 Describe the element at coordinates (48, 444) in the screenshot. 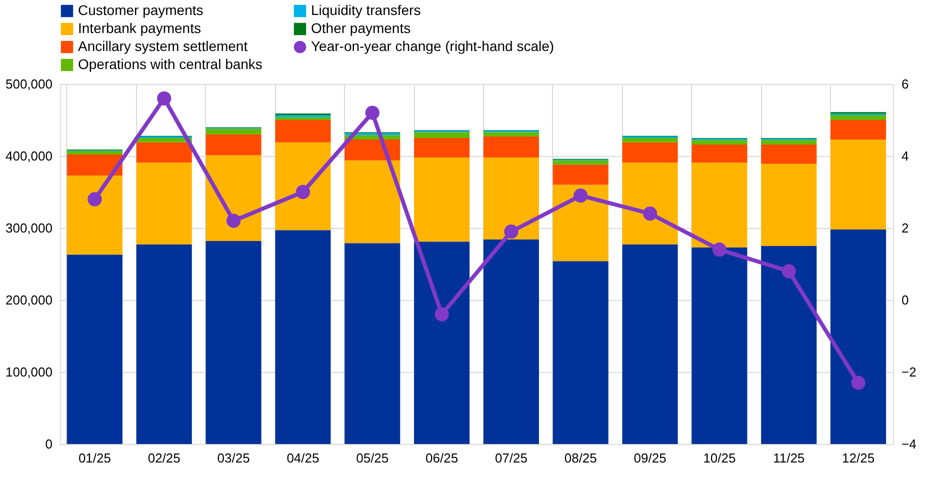

I see `y-tick-label: 0` at that location.